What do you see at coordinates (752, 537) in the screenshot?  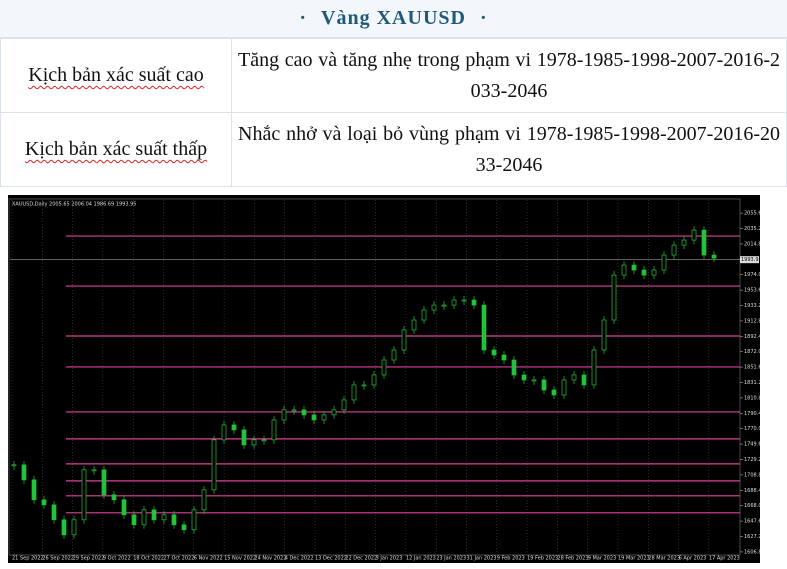 I see `y-tick-label: 1627.20` at bounding box center [752, 537].